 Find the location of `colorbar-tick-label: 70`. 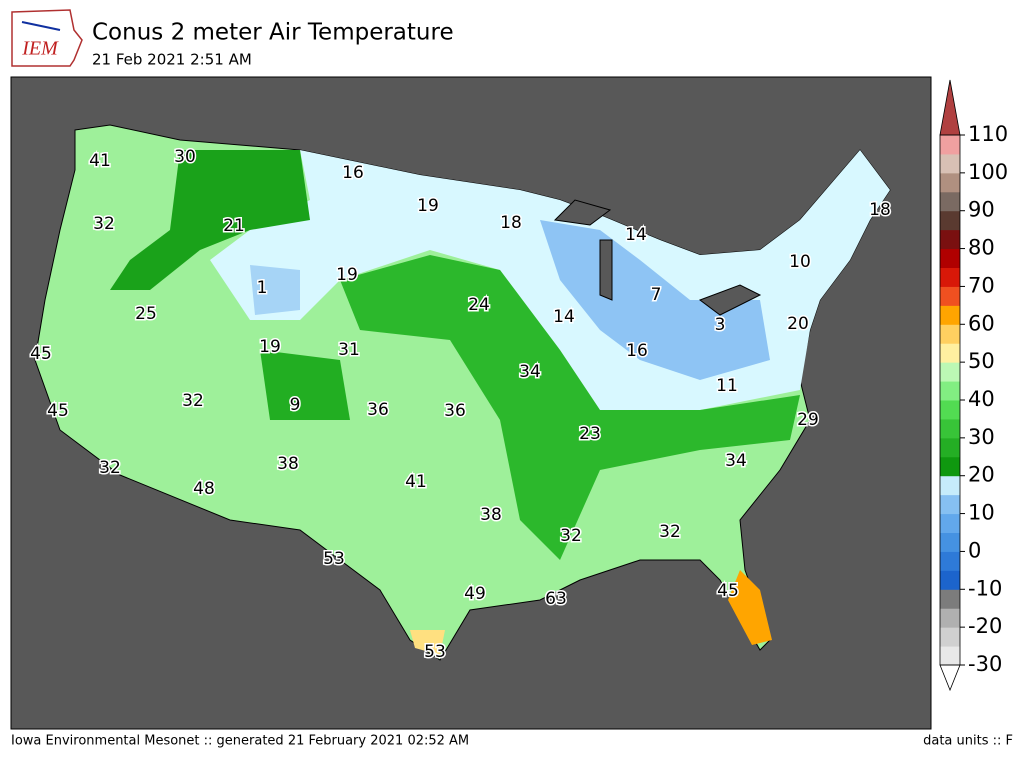

colorbar-tick-label: 70 is located at coordinates (981, 285).